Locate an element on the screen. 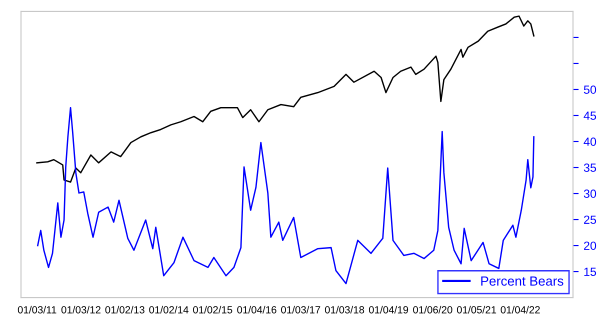 Image resolution: width=600 pixels, height=327 pixels. x-tick-label: 01/02/13 is located at coordinates (124, 310).